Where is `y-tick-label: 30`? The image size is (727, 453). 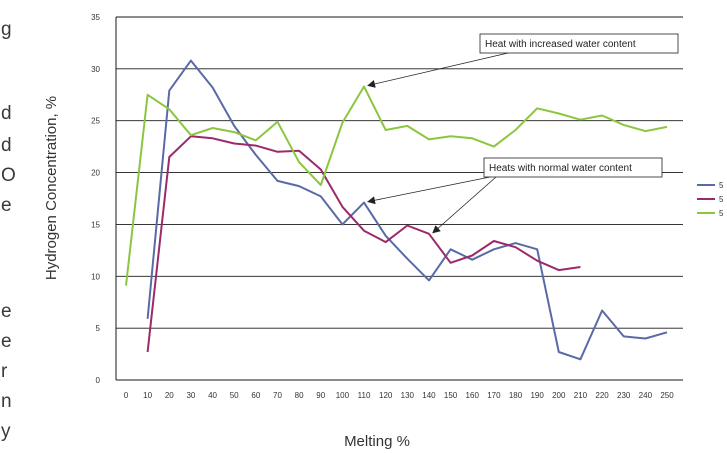
y-tick-label: 30 is located at coordinates (95, 69).